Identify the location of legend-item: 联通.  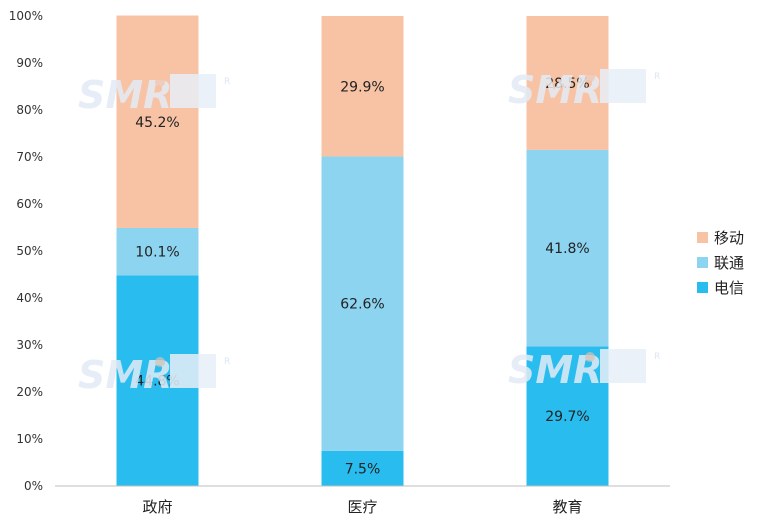
(720, 263).